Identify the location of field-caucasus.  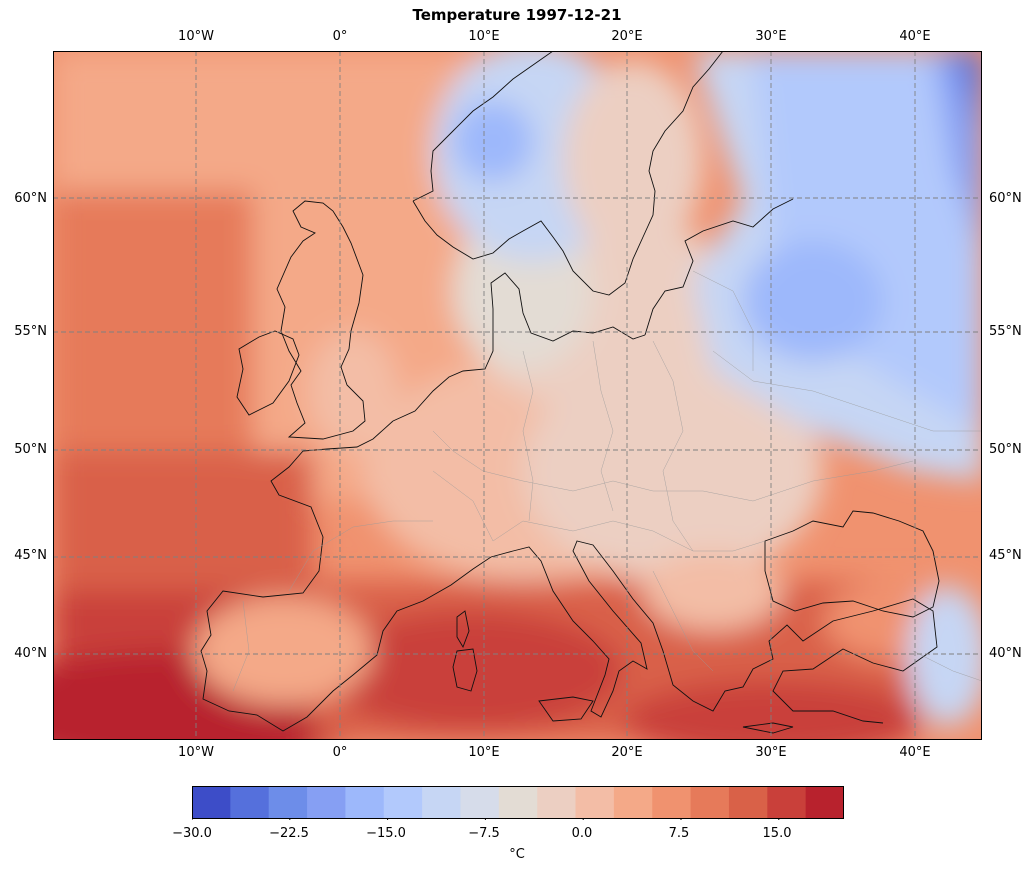
(945, 656).